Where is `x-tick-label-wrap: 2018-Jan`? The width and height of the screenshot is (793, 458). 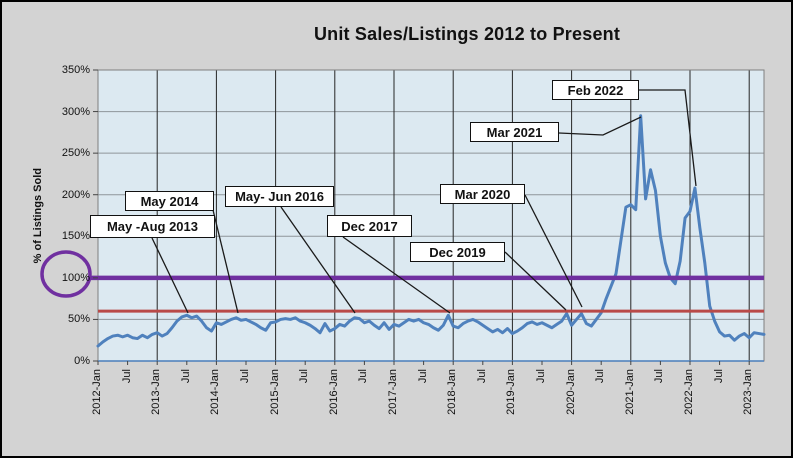
x-tick-label-wrap: 2018-Jan is located at coordinates (453, 395).